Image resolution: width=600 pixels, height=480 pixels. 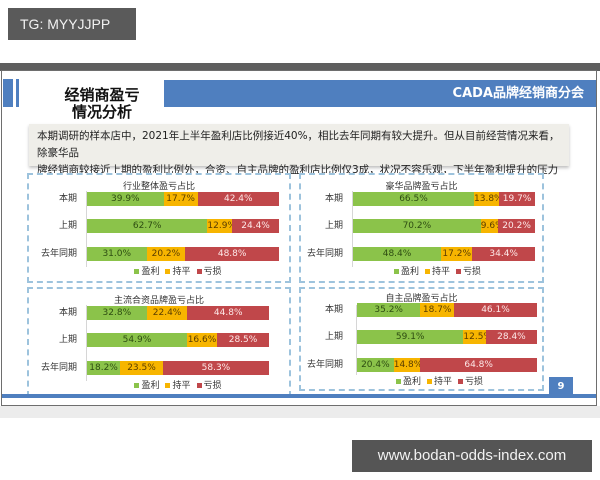 I want to click on stacked-bar: 66.5%13.8%19.7%, so click(x=444, y=199).